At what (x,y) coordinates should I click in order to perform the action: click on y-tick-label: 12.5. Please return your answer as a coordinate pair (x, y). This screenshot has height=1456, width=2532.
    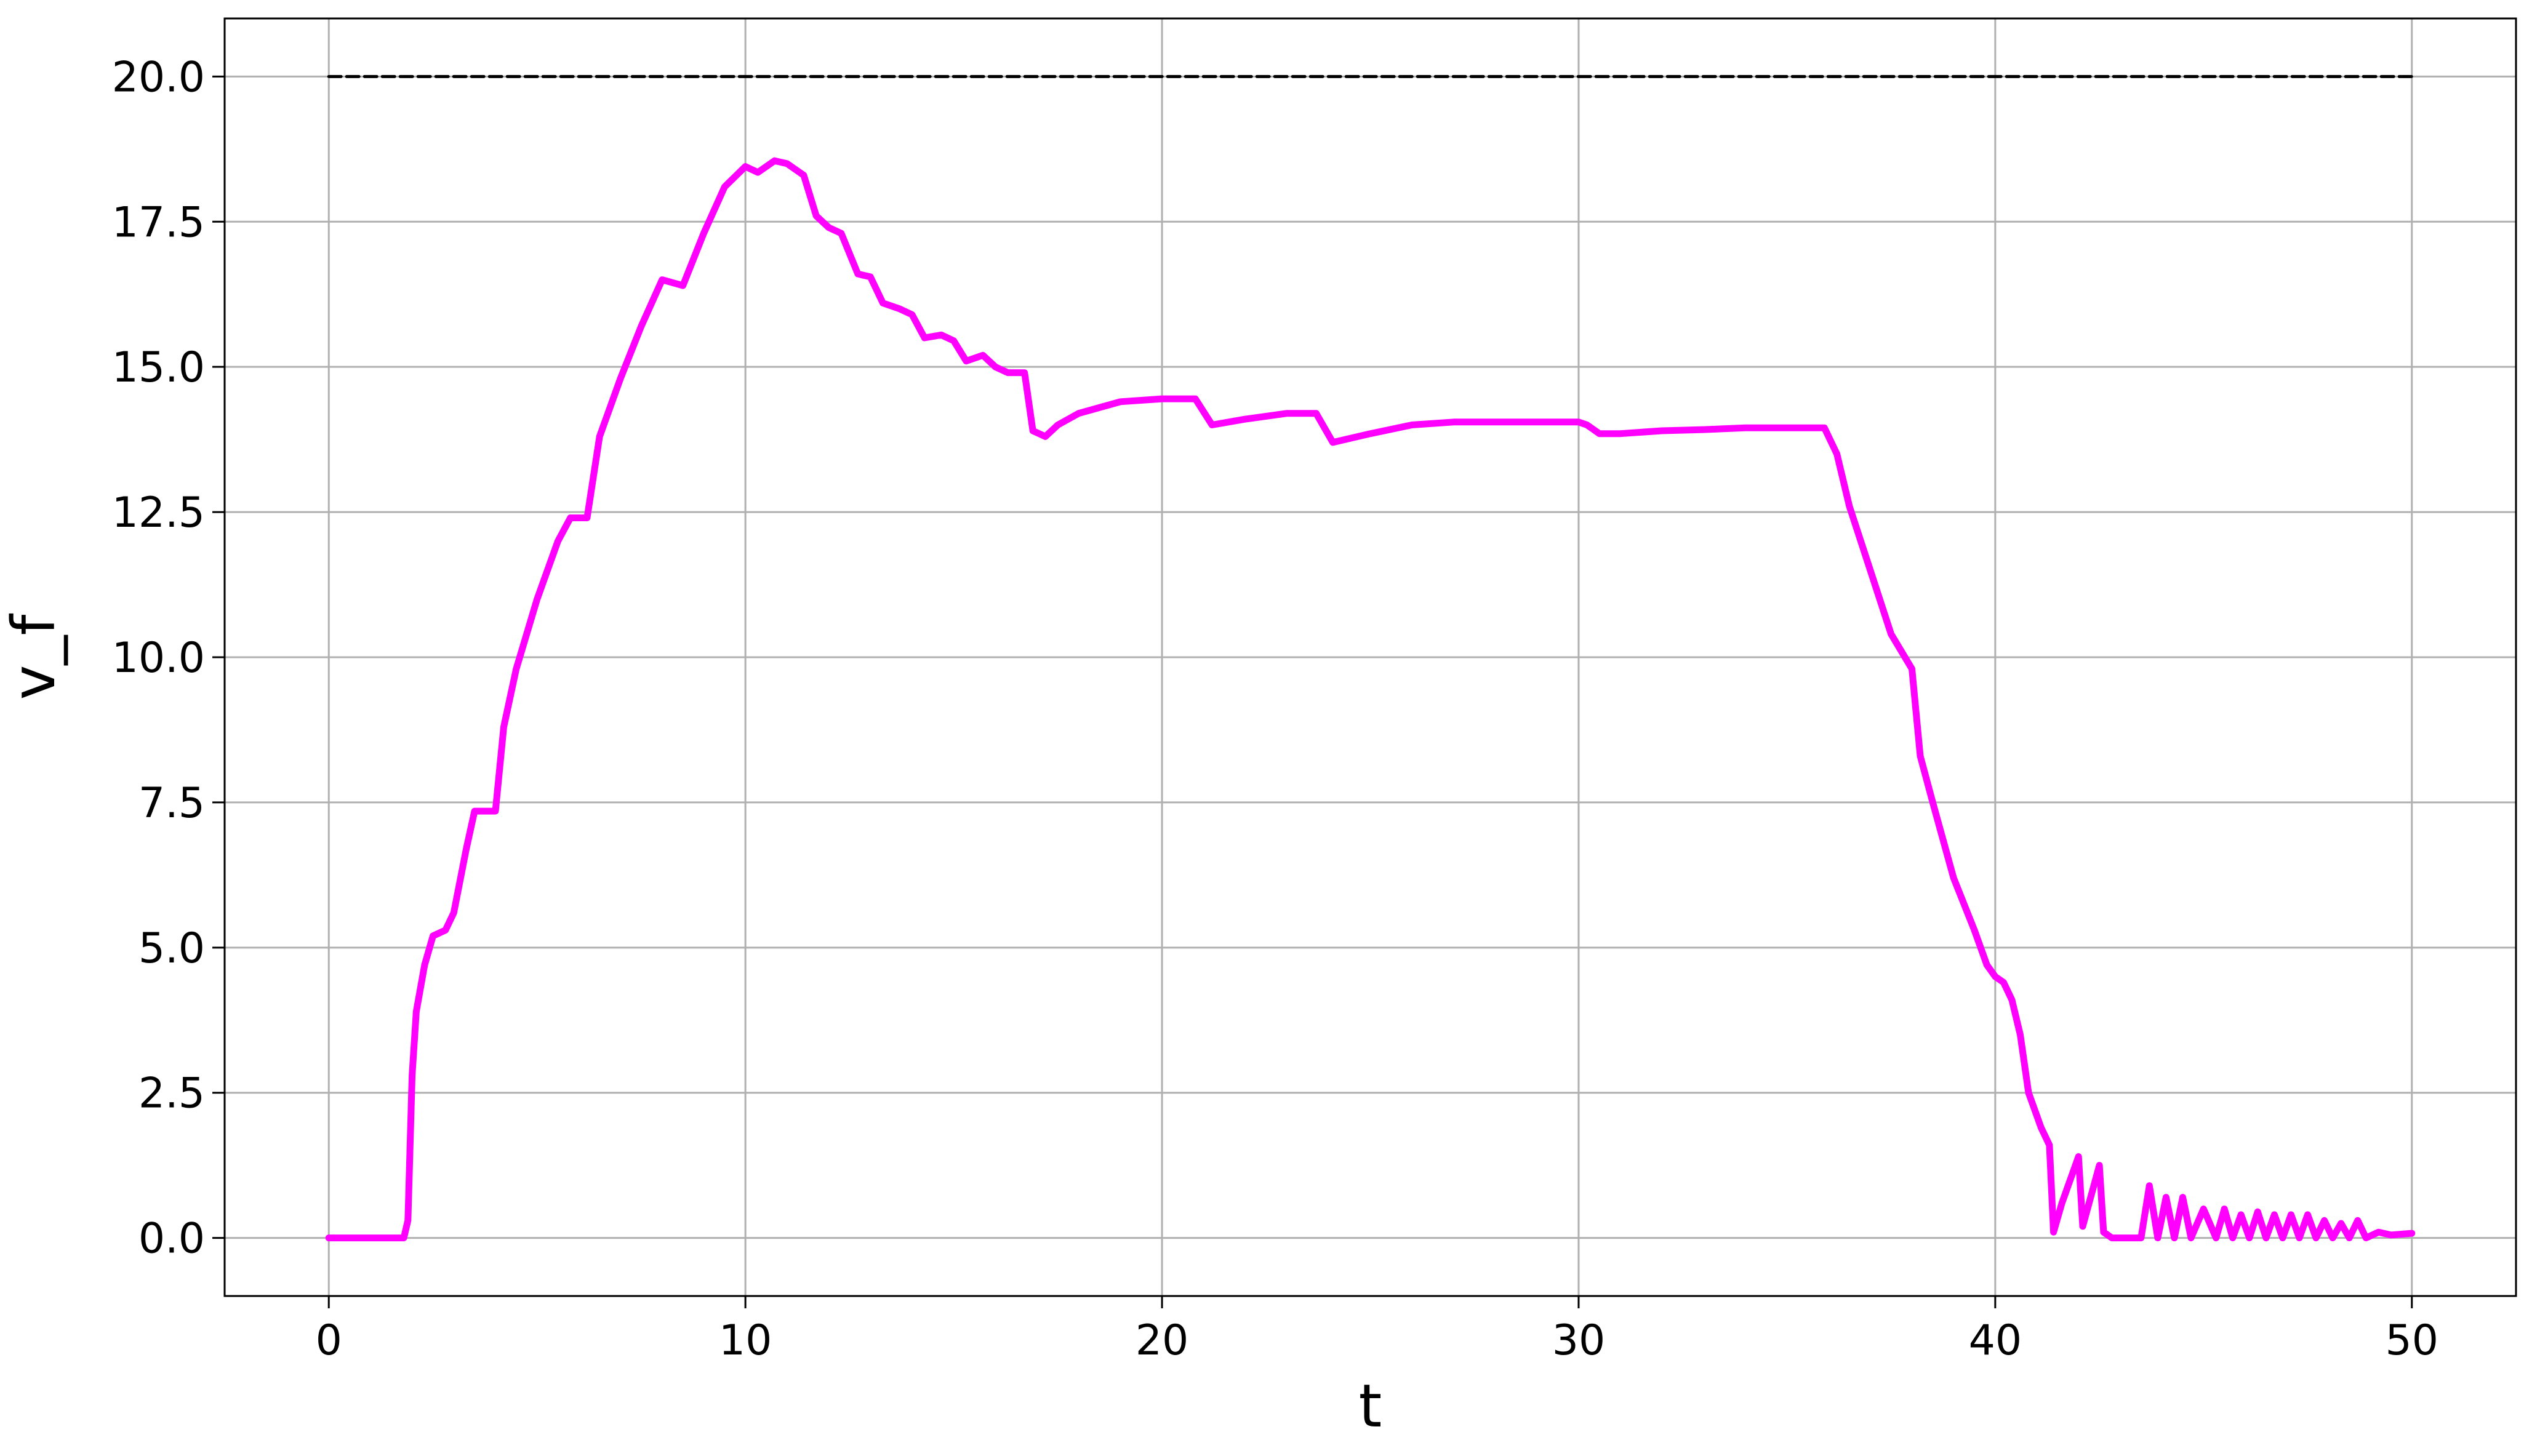
    Looking at the image, I should click on (158, 513).